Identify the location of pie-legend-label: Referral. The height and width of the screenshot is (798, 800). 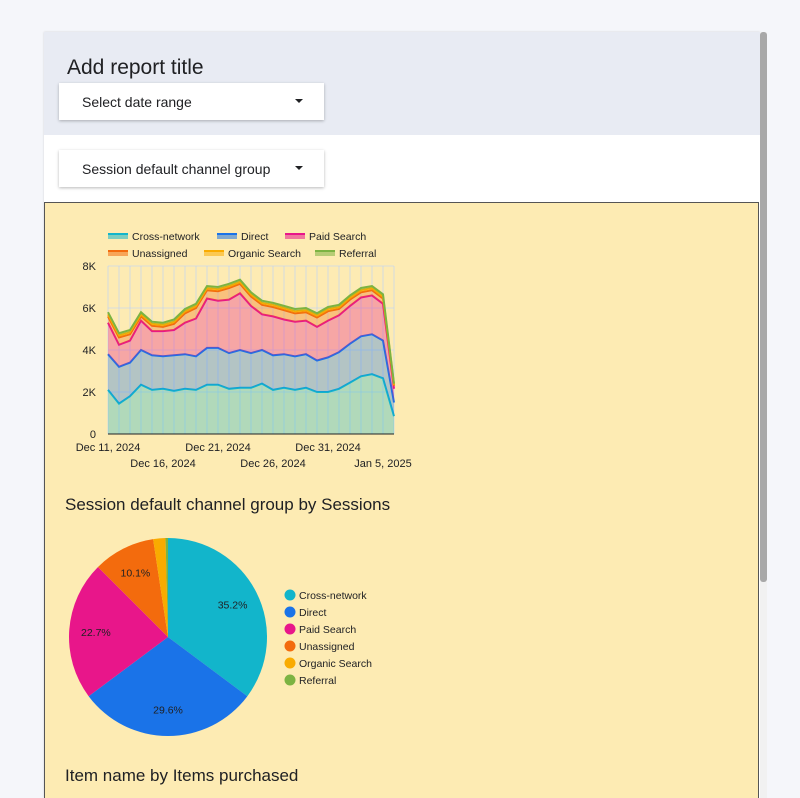
(317, 681).